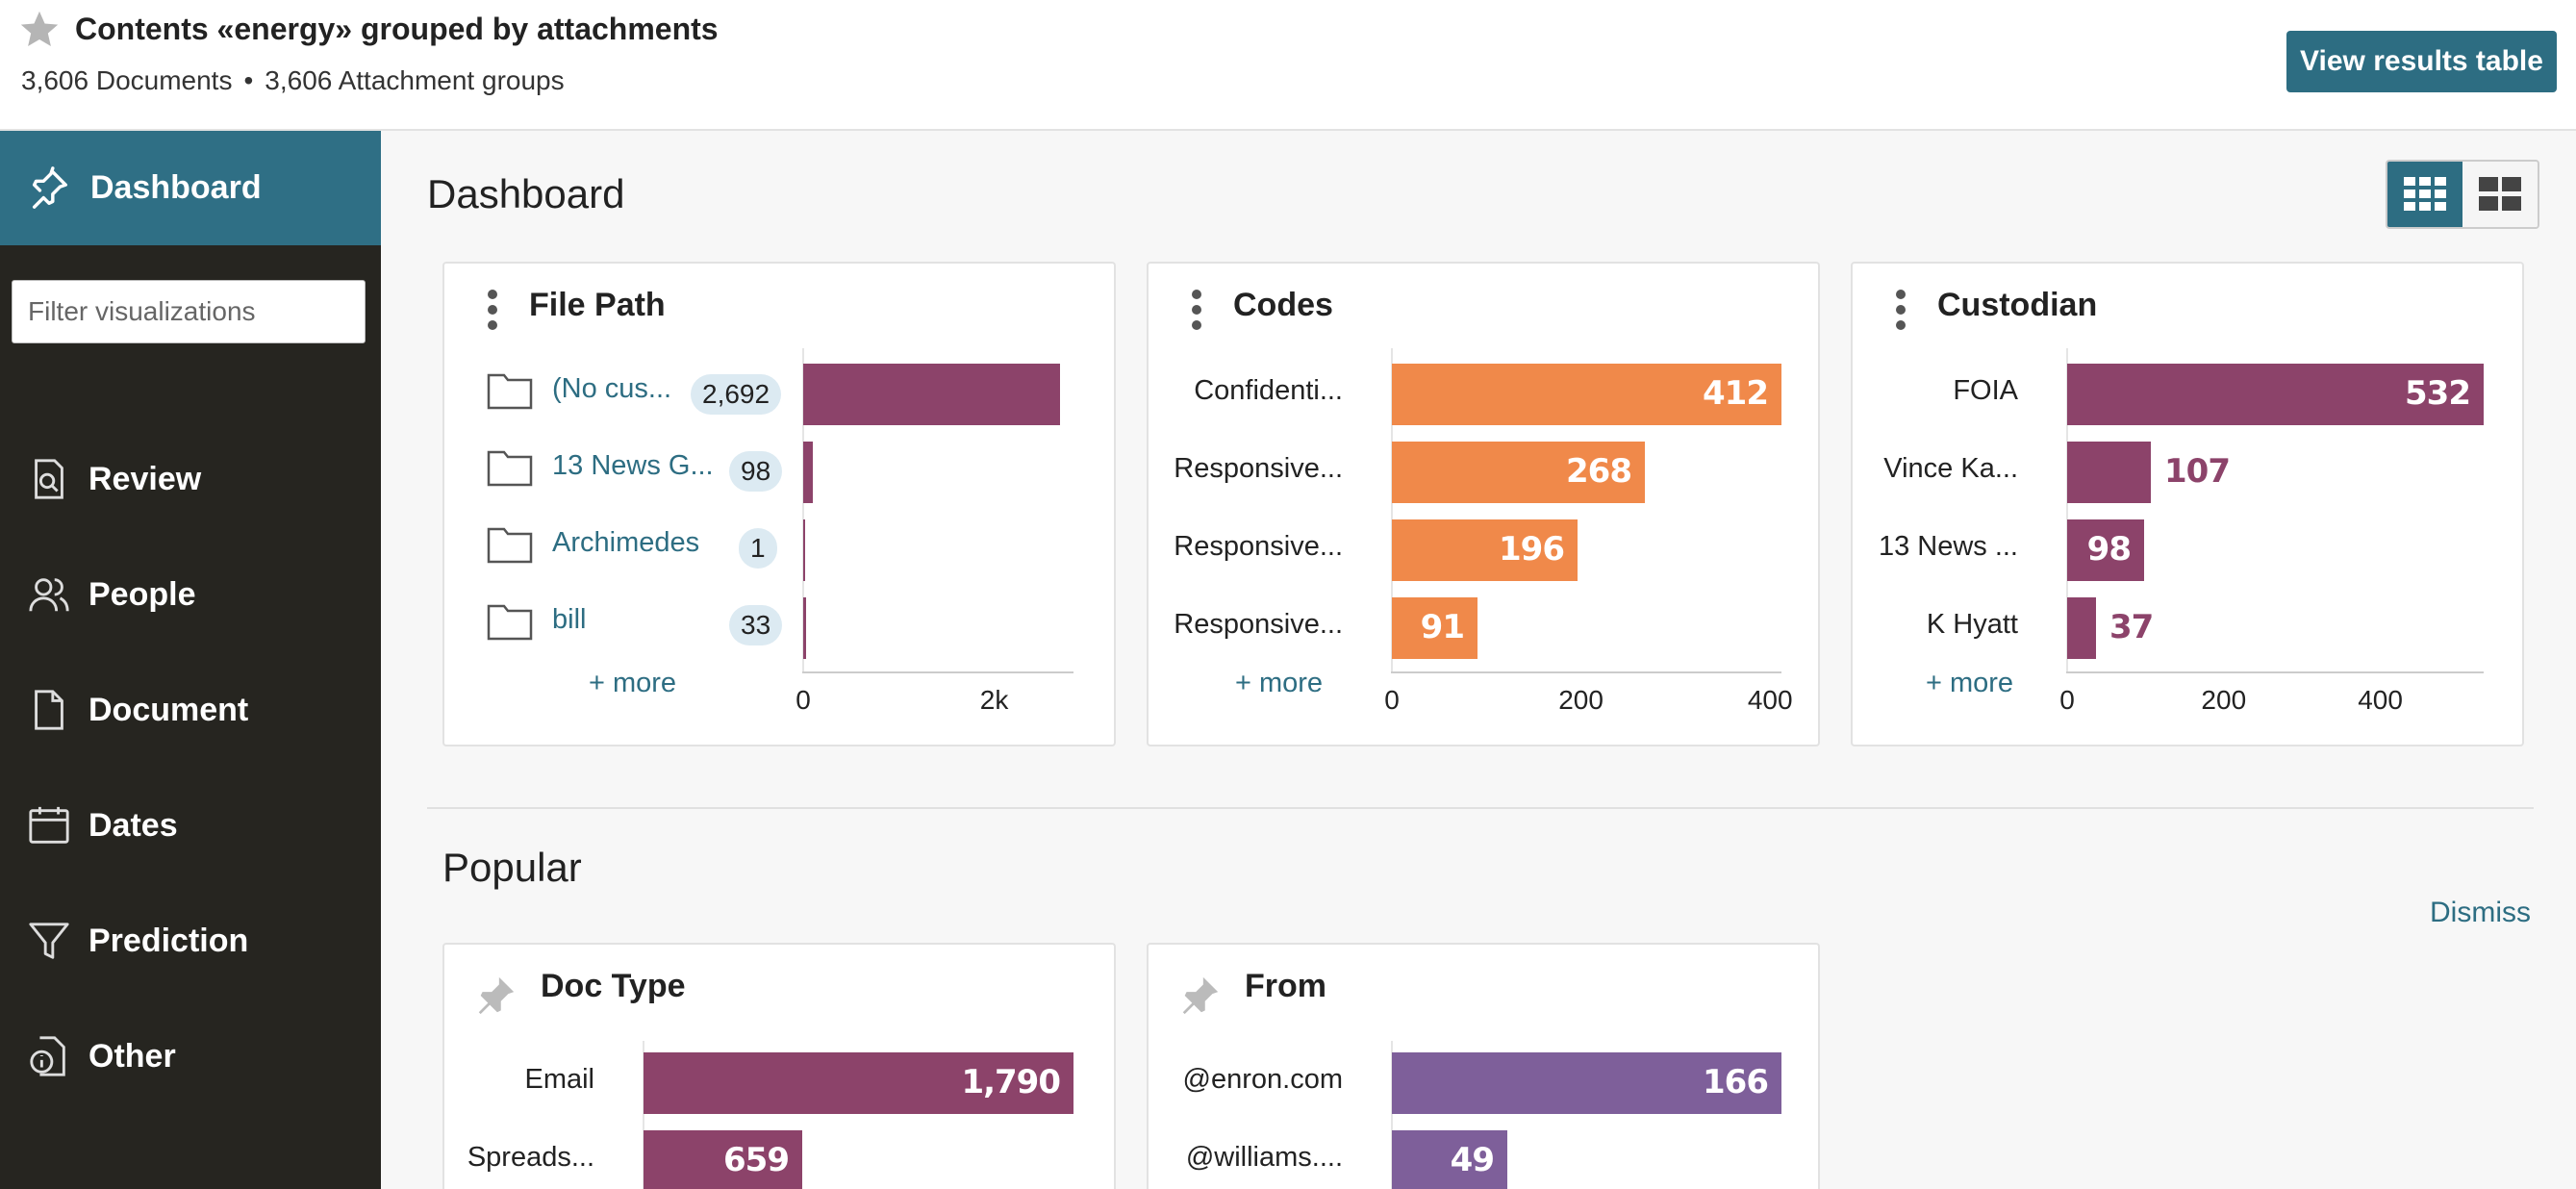 The width and height of the screenshot is (2576, 1189). What do you see at coordinates (49, 479) in the screenshot?
I see `search-document-icon` at bounding box center [49, 479].